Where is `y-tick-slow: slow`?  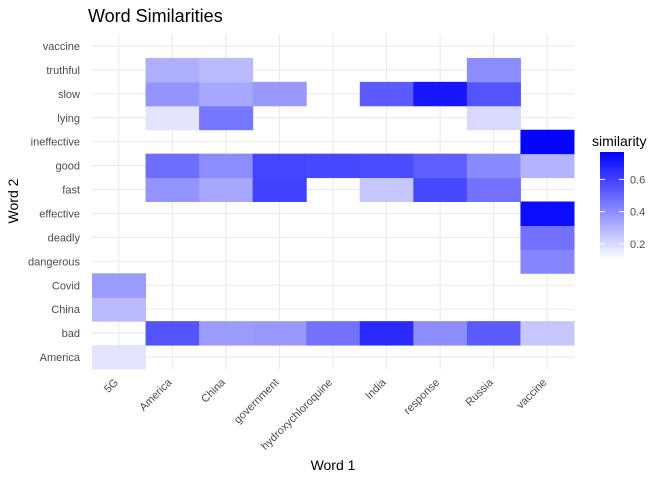 y-tick-slow: slow is located at coordinates (69, 95).